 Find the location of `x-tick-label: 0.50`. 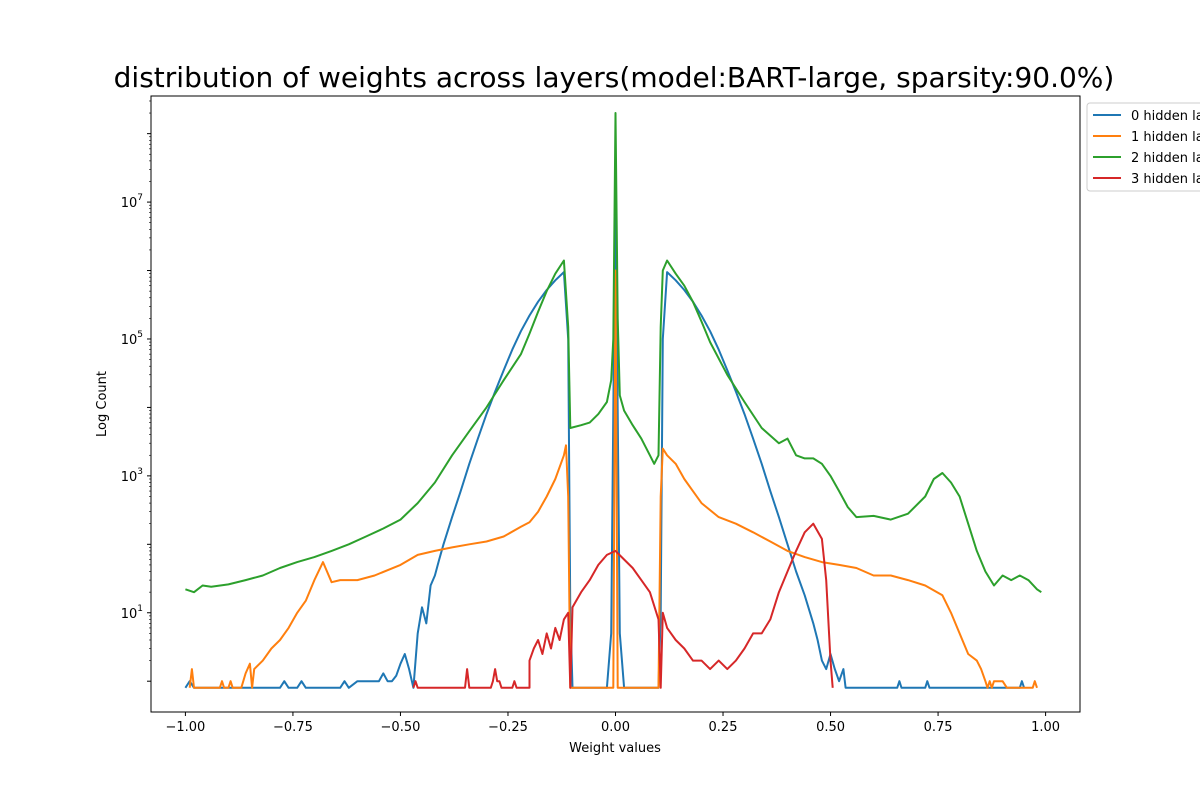

x-tick-label: 0.50 is located at coordinates (830, 727).